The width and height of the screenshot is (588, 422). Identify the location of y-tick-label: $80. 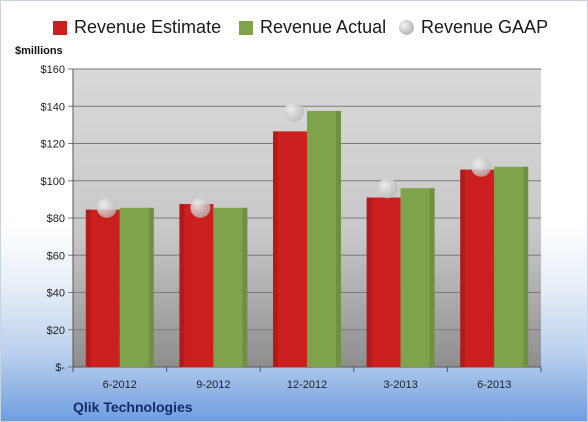
(56, 219).